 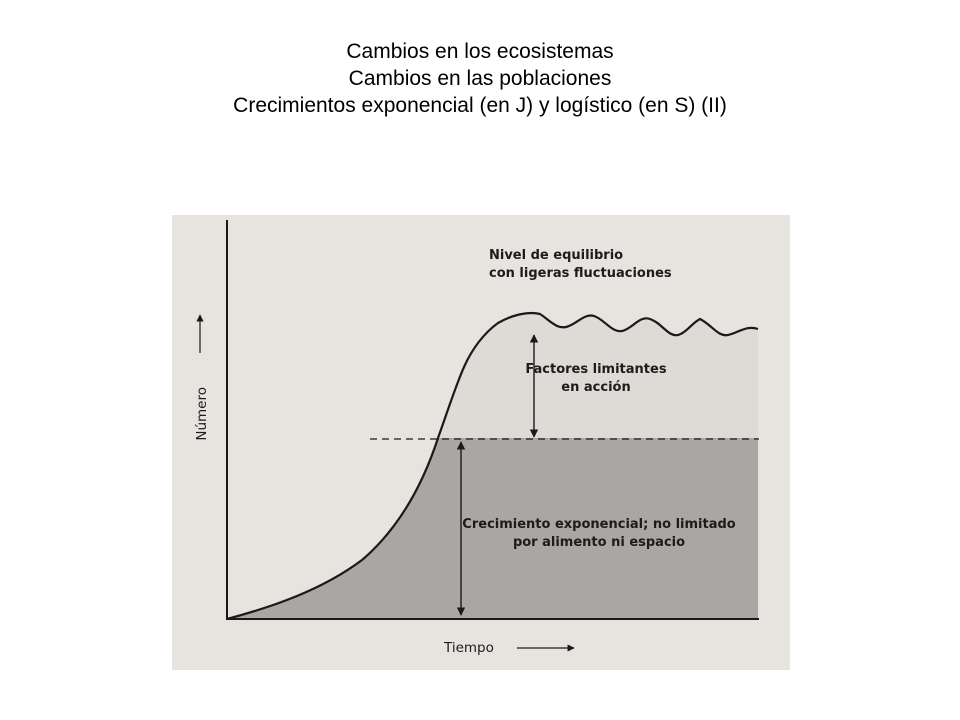 I want to click on title-line-2: Cambios en las poblaciones, so click(x=480, y=78).